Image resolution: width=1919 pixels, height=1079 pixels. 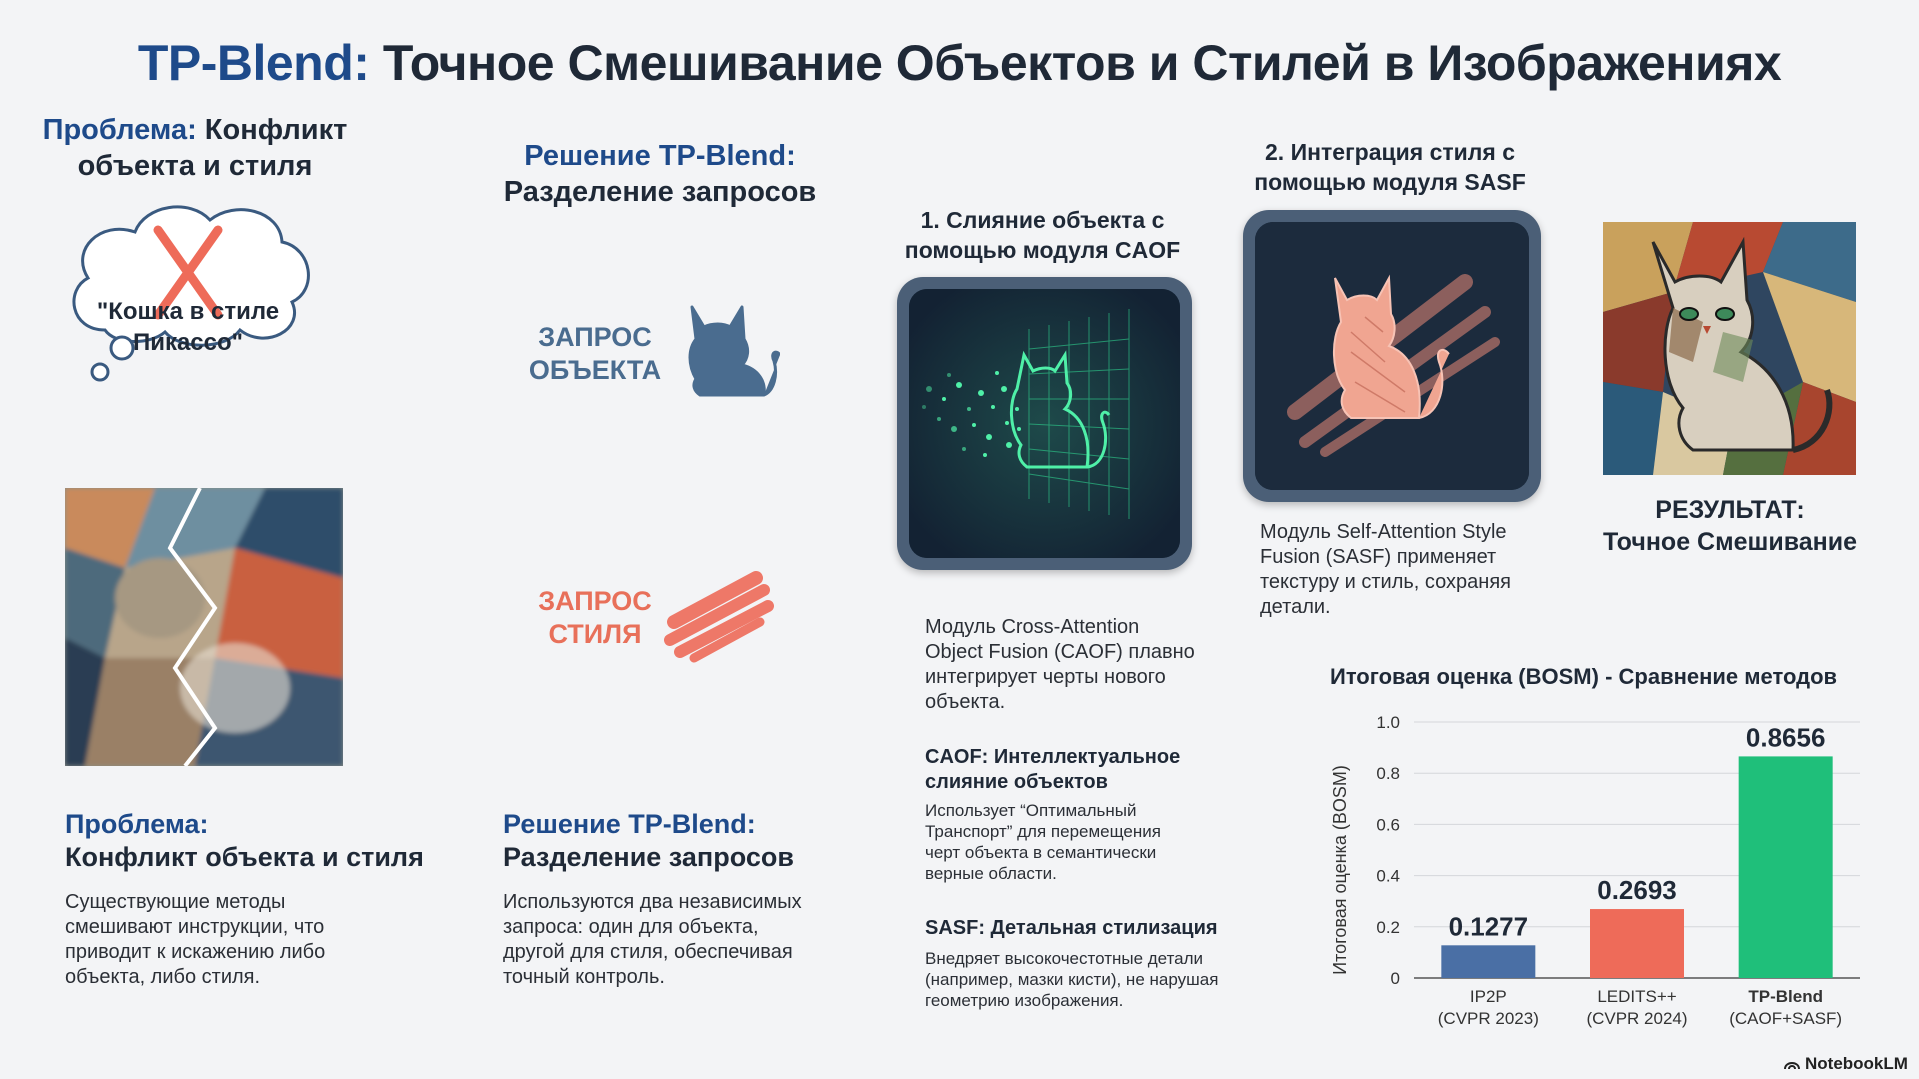 I want to click on caof-detail-line: черт объекта в семантически, so click(x=1041, y=852).